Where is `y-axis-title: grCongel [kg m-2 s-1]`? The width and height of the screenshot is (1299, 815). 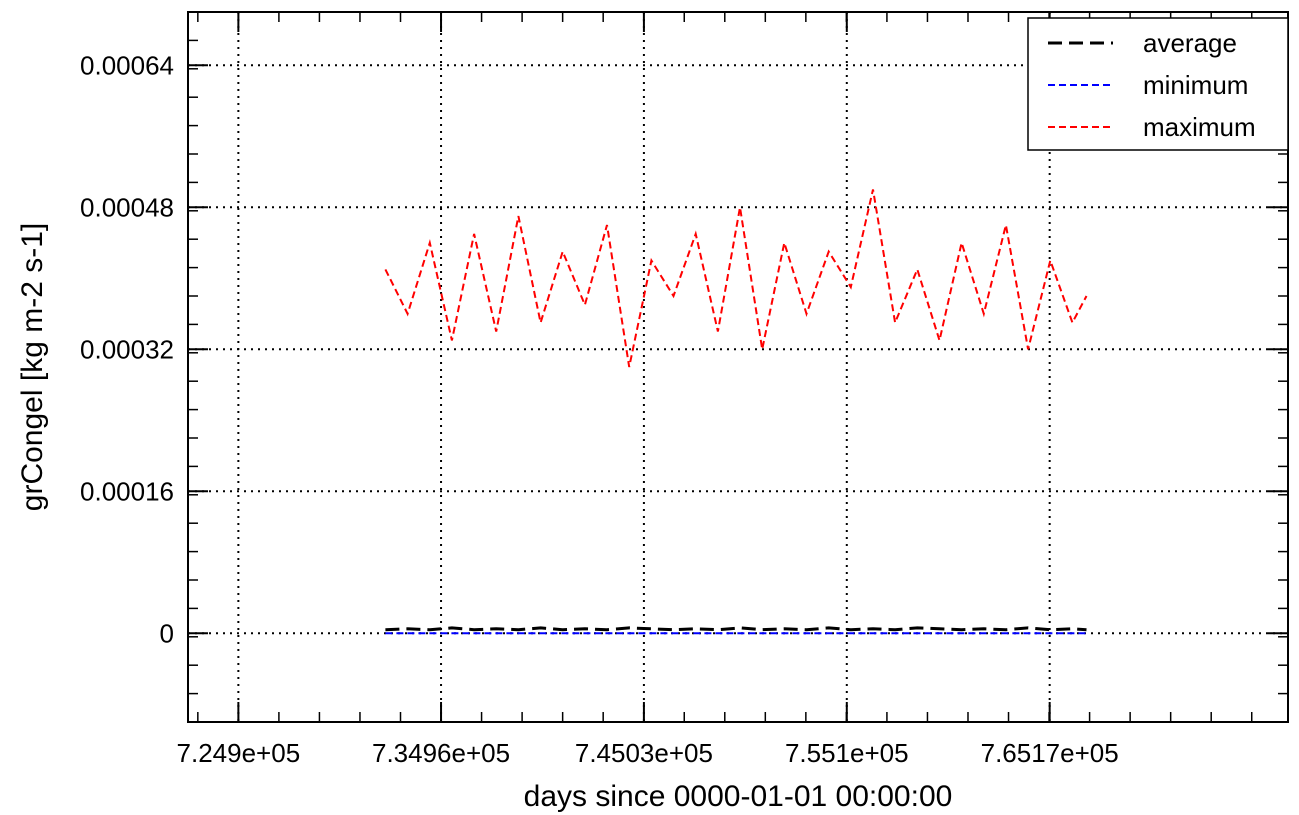
y-axis-title: grCongel [kg m-2 s-1] is located at coordinates (32, 367).